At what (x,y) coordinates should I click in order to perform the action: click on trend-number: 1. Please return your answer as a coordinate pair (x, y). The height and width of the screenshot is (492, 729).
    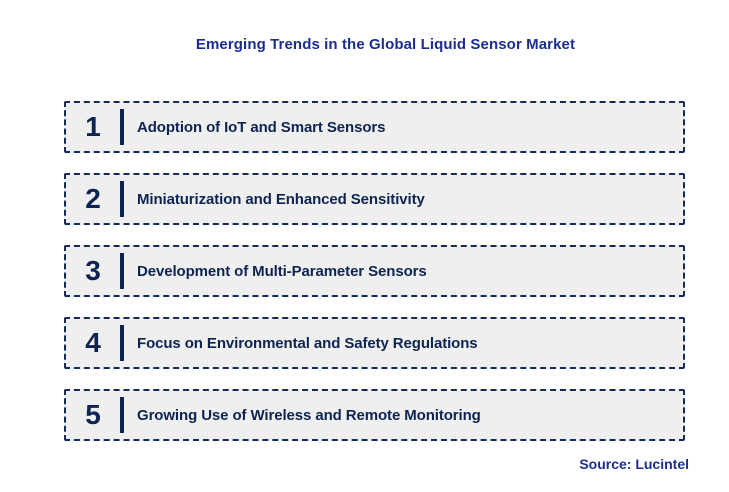
    Looking at the image, I should click on (93, 126).